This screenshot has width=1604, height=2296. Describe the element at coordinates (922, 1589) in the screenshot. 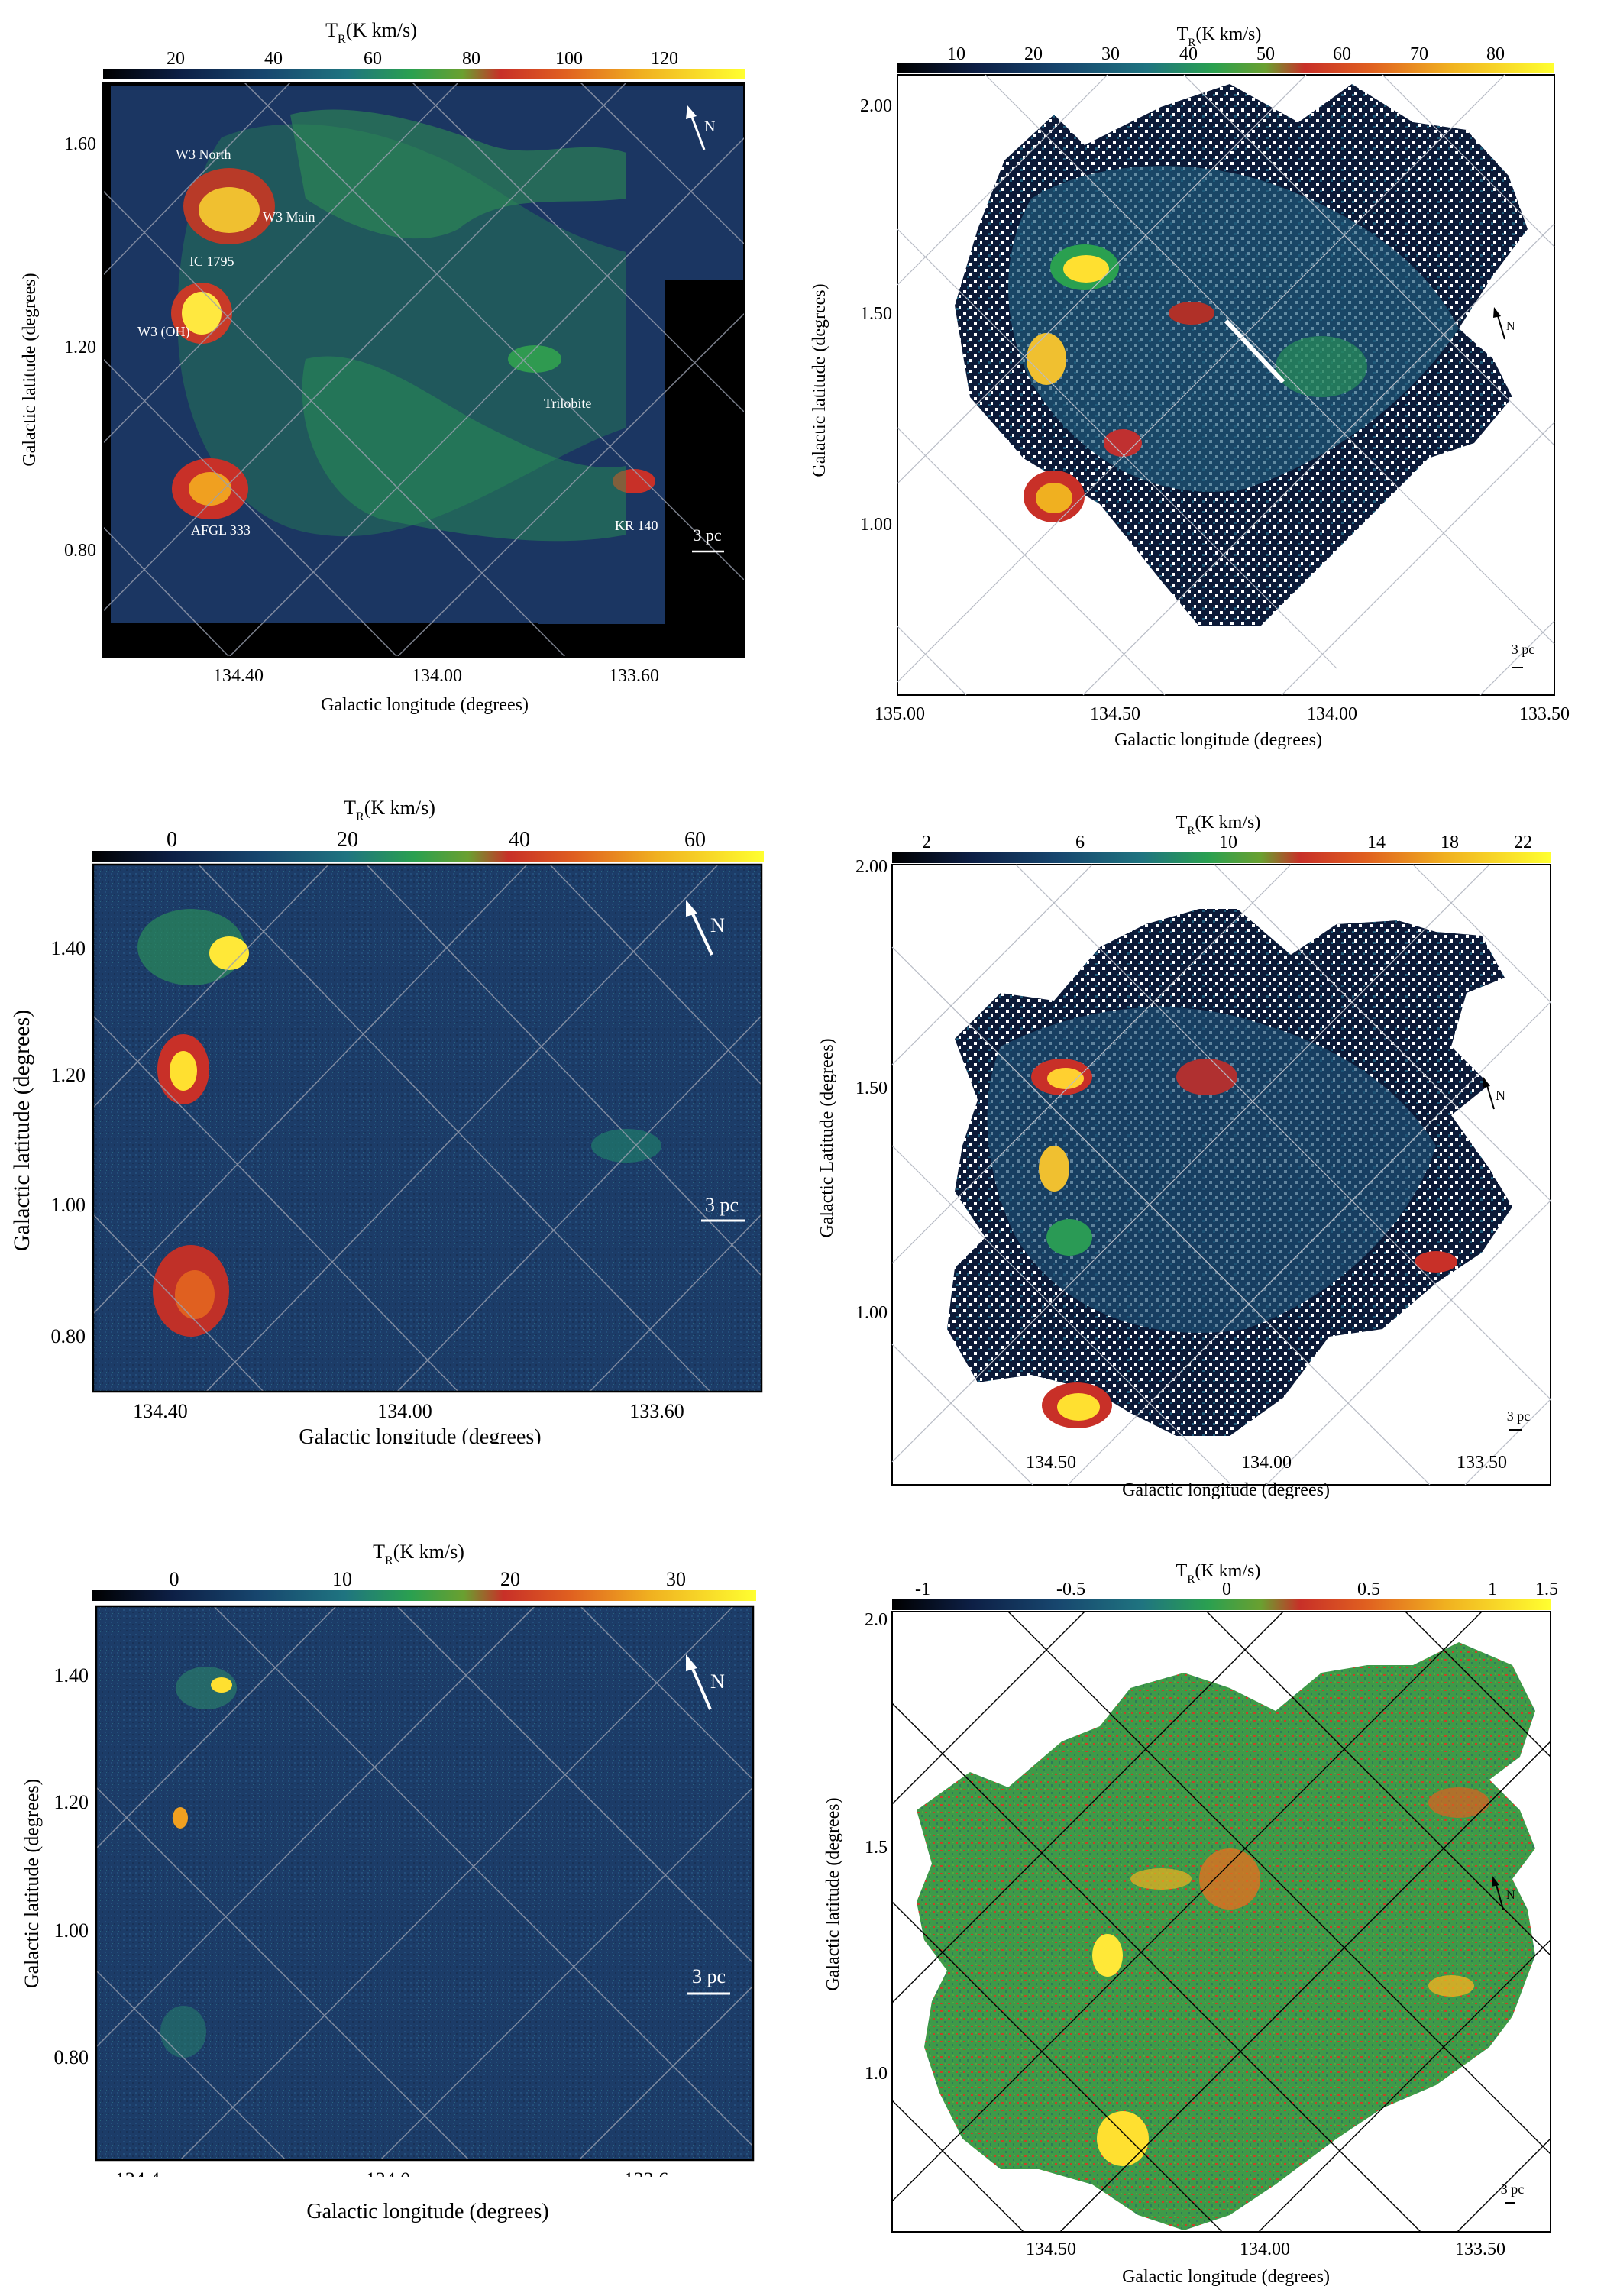

I see `svg-text: -1` at that location.